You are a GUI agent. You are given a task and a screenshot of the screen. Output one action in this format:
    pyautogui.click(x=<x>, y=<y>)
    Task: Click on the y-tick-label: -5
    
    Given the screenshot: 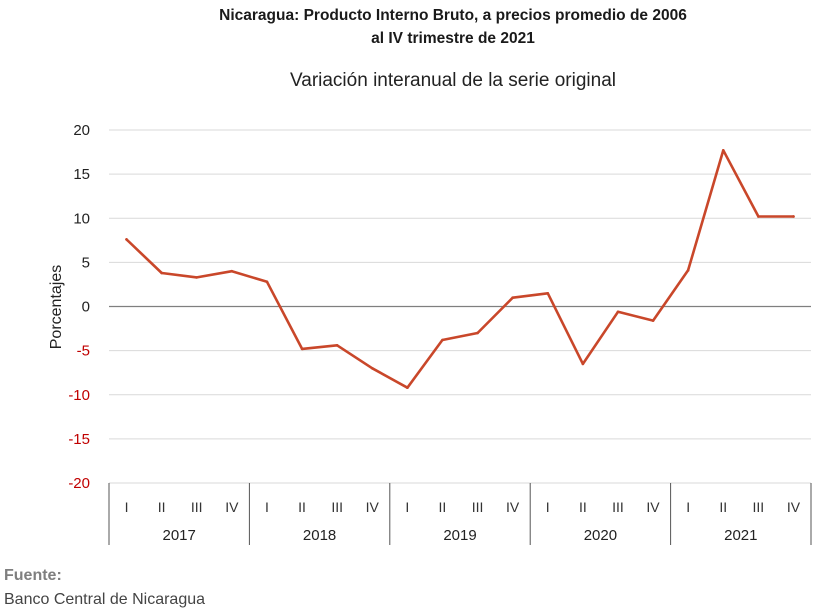 What is the action you would take?
    pyautogui.click(x=83, y=351)
    